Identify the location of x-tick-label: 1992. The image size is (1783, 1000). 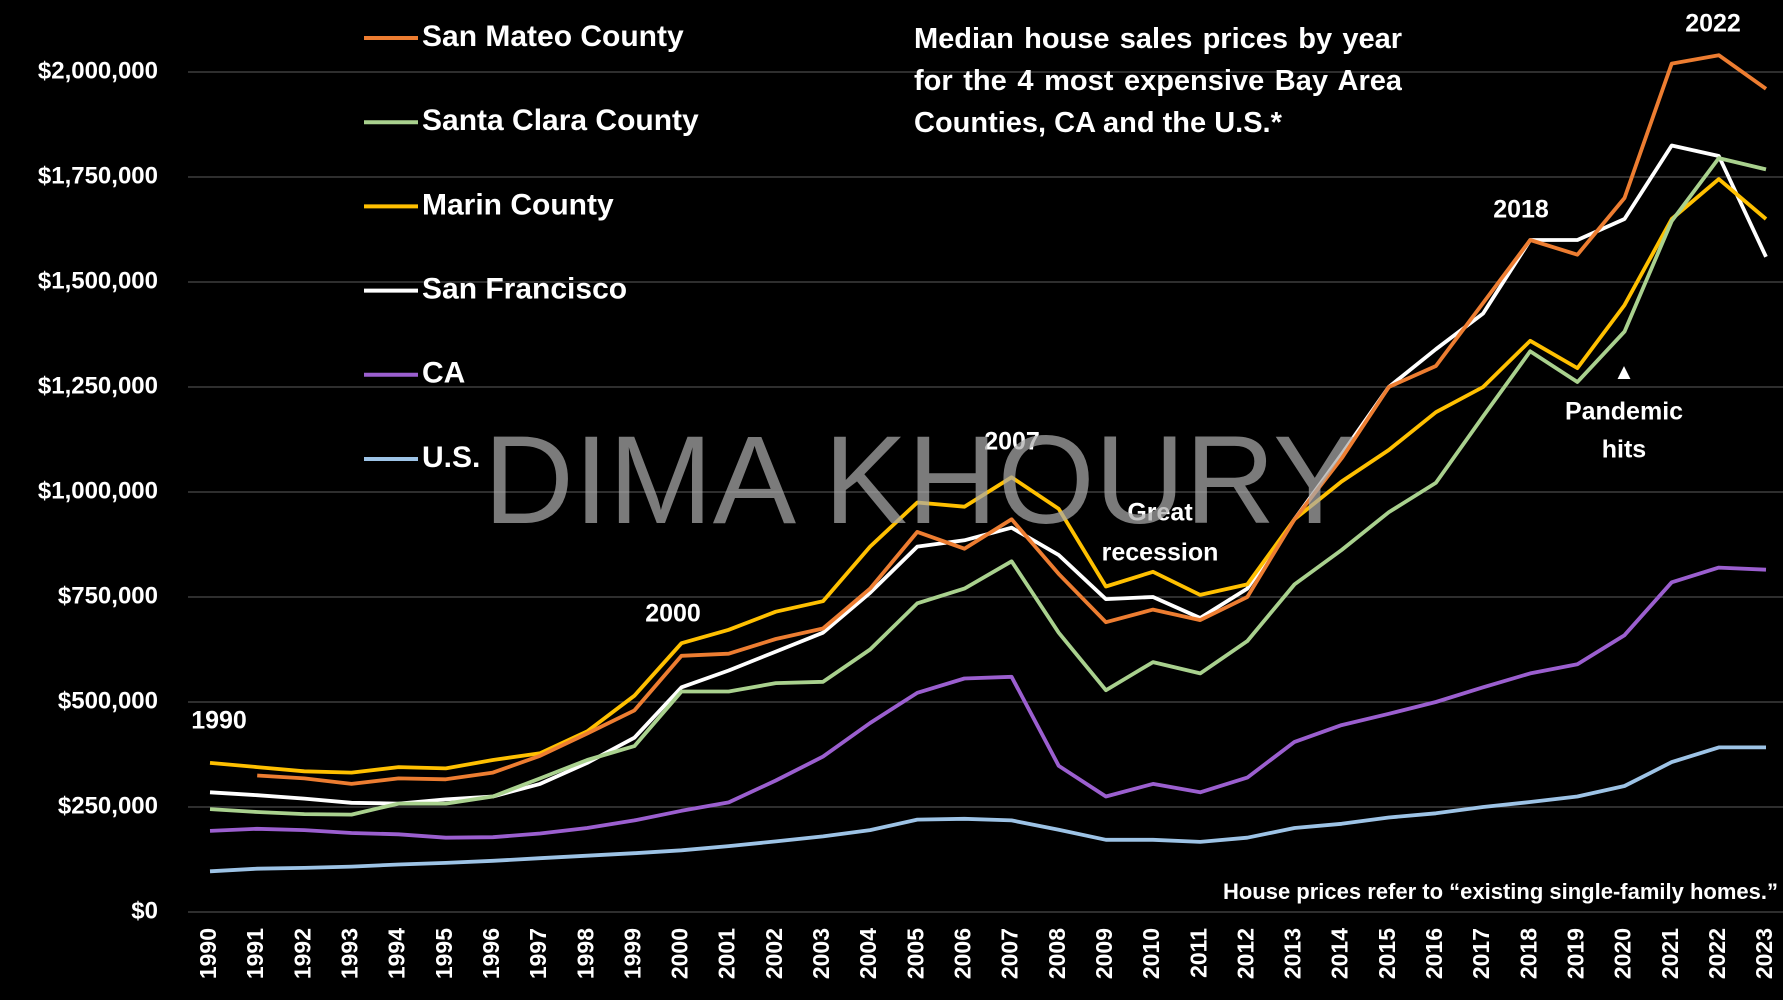
(302, 953).